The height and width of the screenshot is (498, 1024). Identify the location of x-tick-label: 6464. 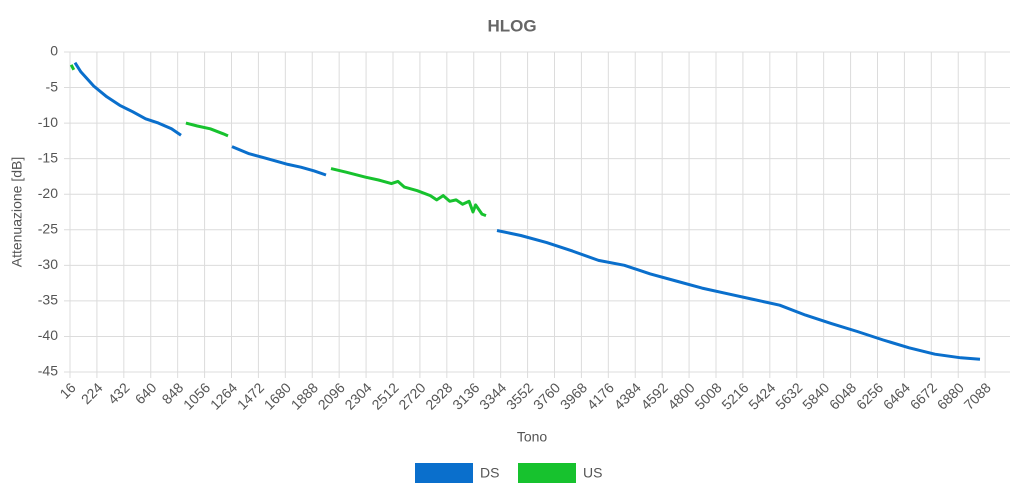
(896, 395).